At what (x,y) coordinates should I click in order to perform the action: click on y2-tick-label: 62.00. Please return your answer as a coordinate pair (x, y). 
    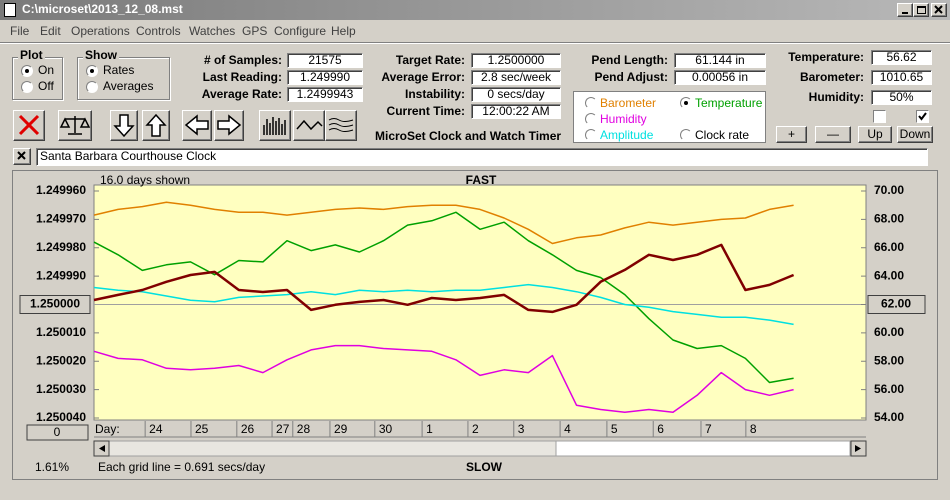
    Looking at the image, I should click on (896, 304).